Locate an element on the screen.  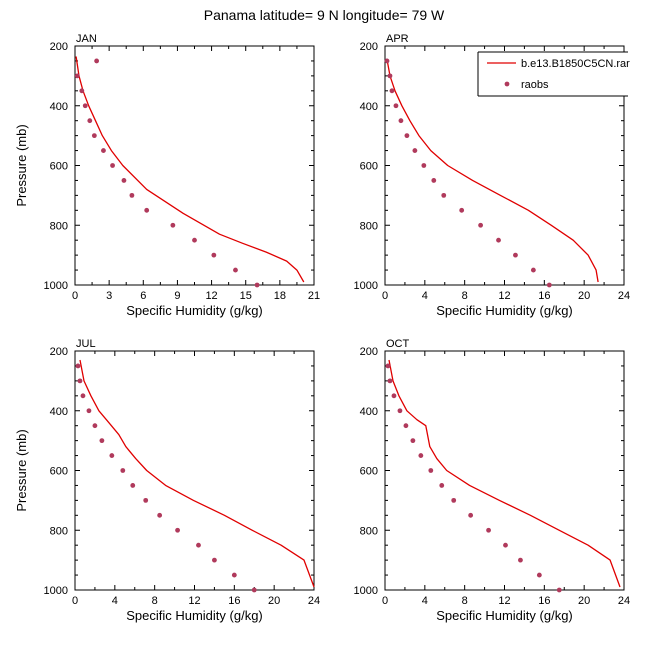
panel-label: JAN is located at coordinates (86, 39).